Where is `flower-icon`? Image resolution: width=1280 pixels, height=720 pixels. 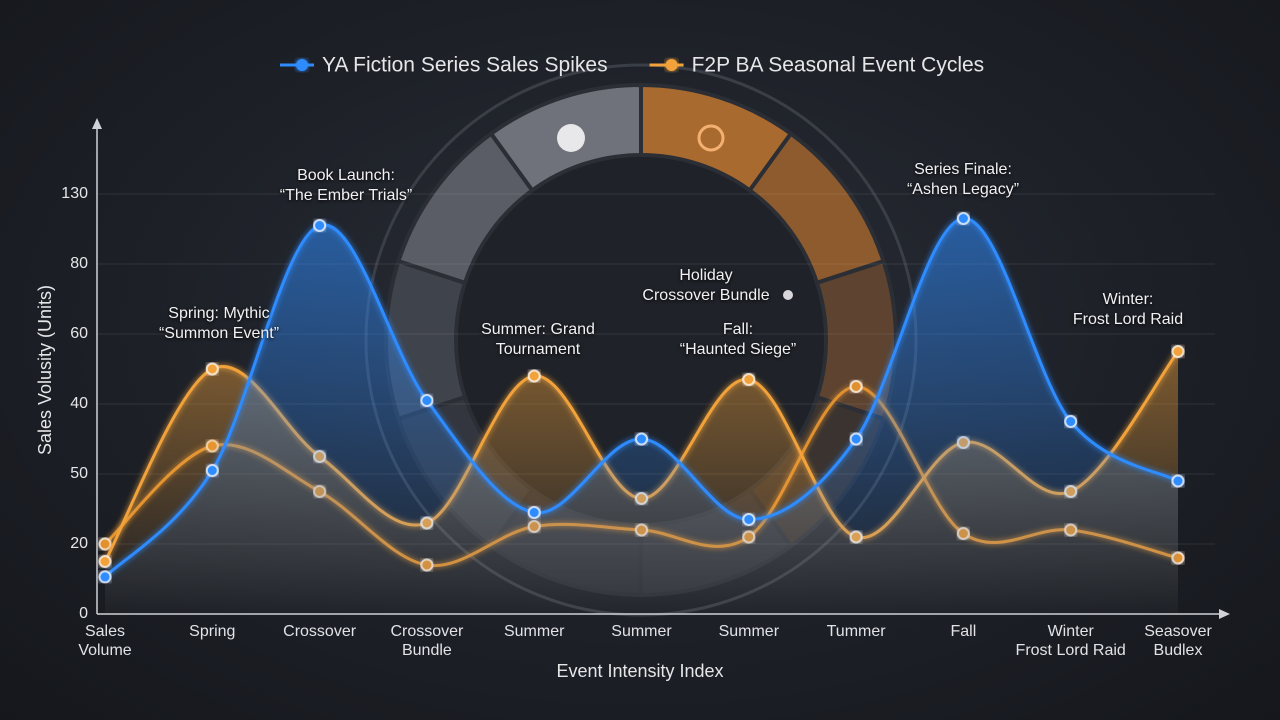
flower-icon is located at coordinates (571, 138).